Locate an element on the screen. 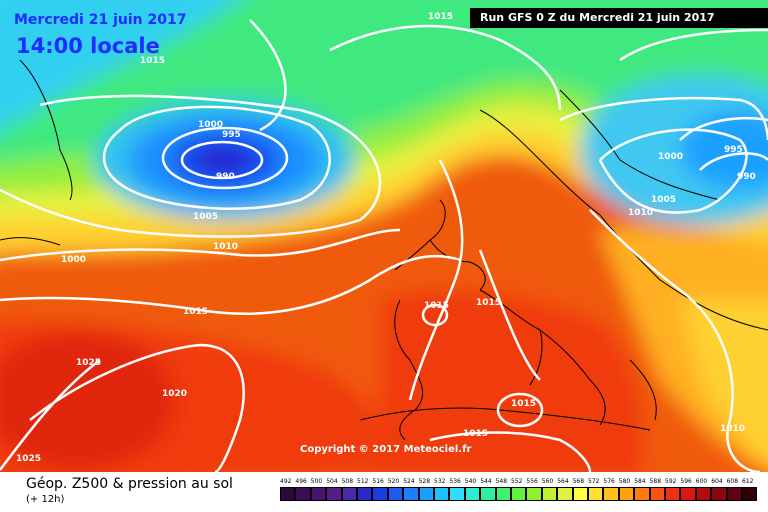  scale-value: 600 is located at coordinates (701, 481).